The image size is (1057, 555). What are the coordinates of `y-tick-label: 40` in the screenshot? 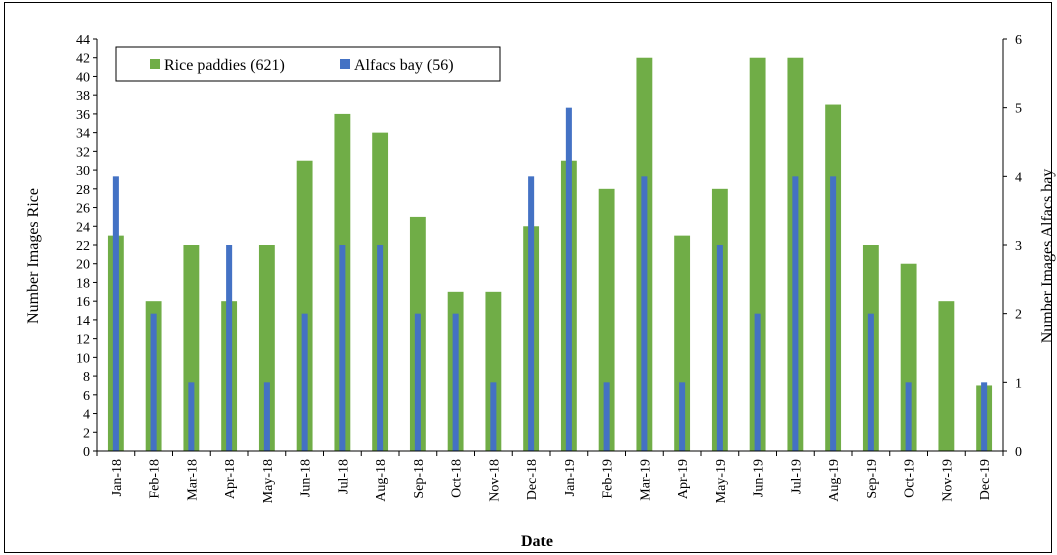 It's located at (83, 77).